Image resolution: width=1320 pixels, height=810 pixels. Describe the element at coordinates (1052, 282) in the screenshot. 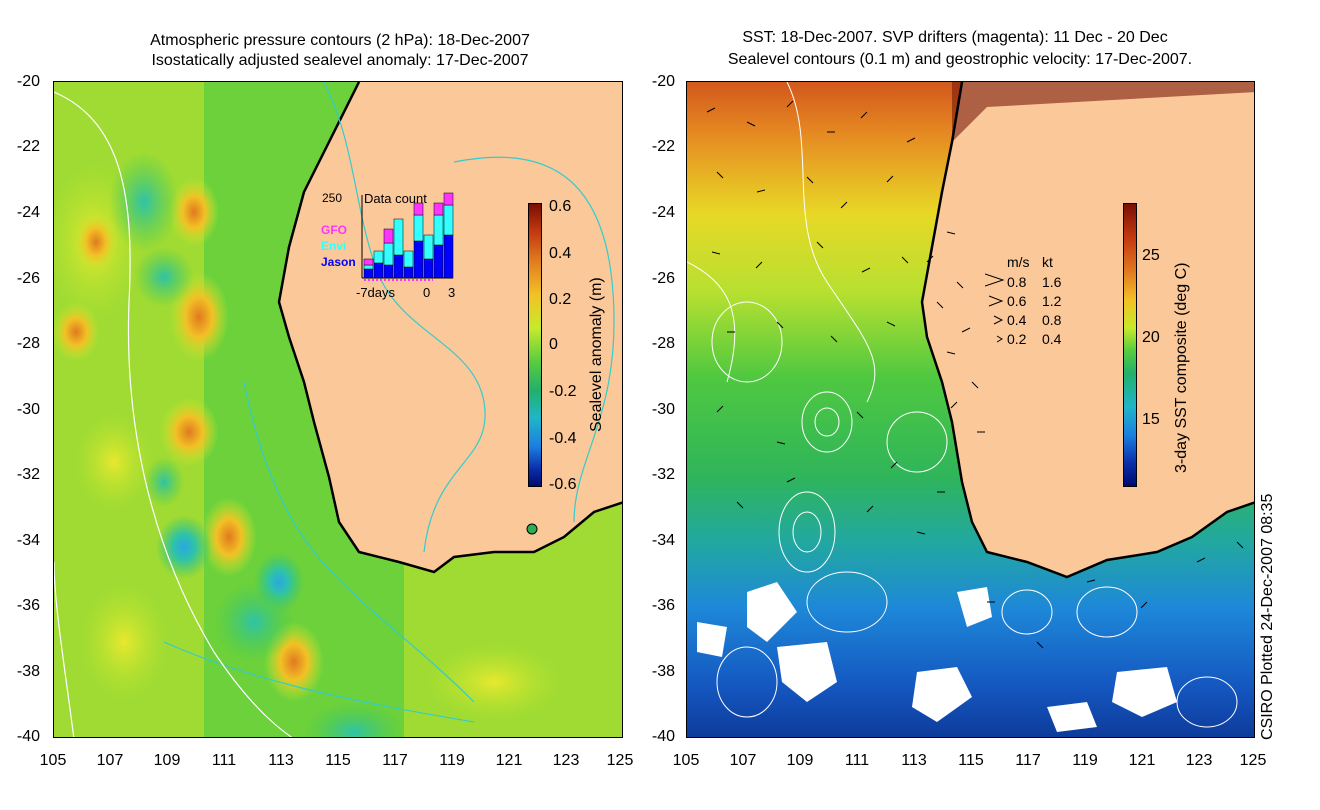

I see `velocity-legend-kt: 1.6` at that location.